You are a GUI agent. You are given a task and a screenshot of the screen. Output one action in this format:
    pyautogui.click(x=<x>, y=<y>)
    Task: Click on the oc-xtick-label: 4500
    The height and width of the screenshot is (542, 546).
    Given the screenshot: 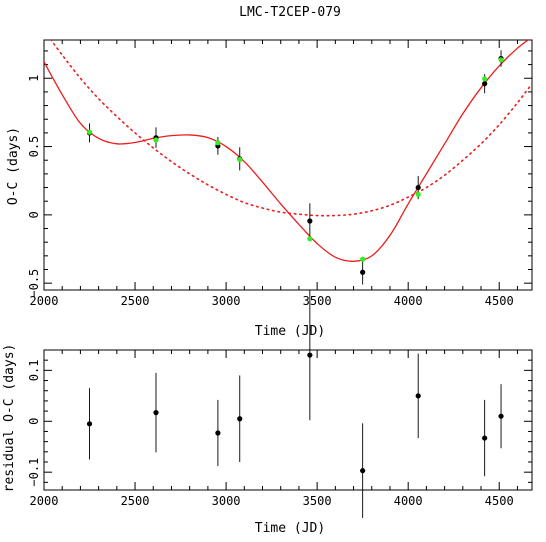 What is the action you would take?
    pyautogui.click(x=499, y=301)
    